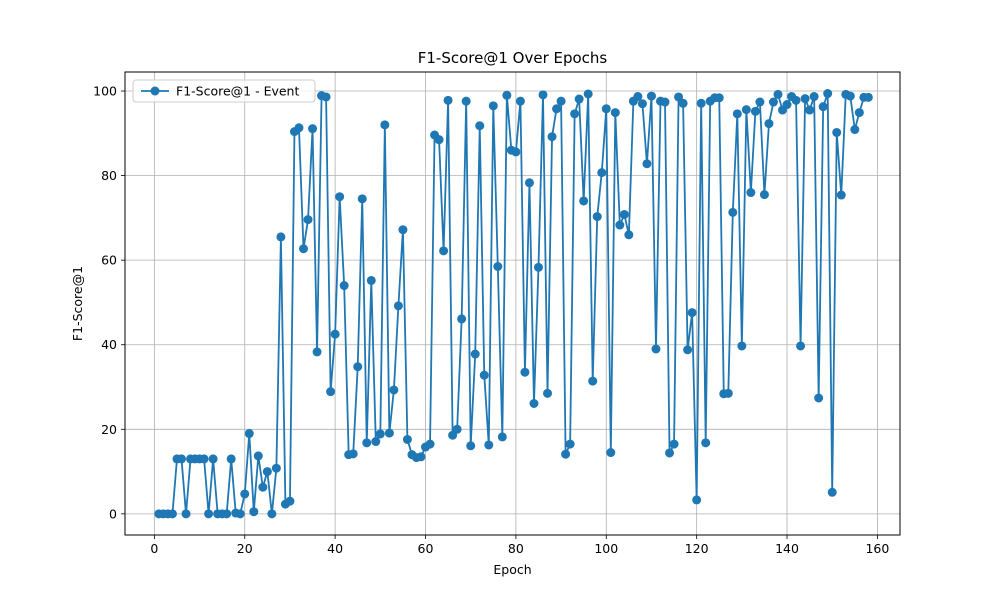  I want to click on x-tick-label: 160, so click(877, 548).